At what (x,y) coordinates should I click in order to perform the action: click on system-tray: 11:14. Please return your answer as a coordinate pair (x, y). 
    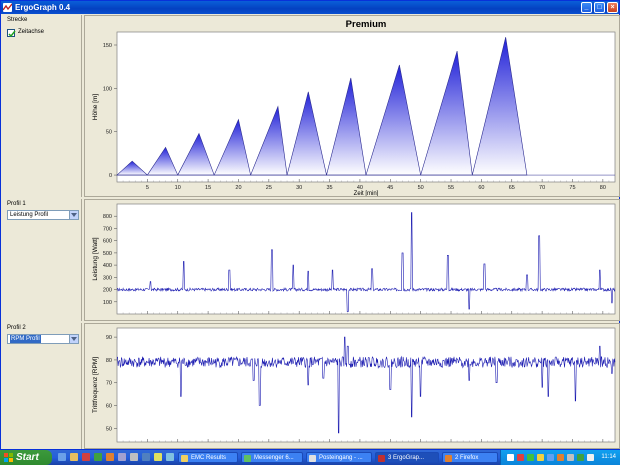
    Looking at the image, I should click on (560, 457).